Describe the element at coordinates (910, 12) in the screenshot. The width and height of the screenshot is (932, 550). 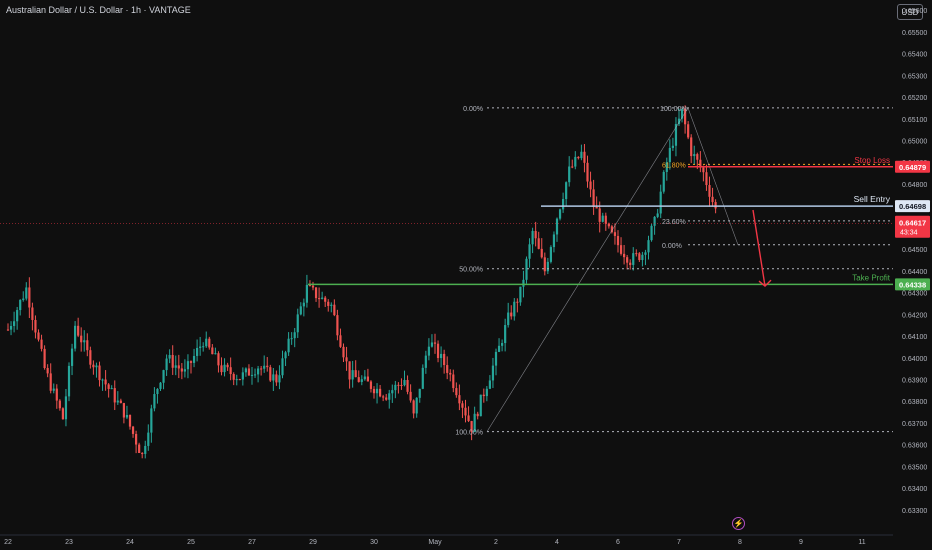
I see `currency-button: USD` at that location.